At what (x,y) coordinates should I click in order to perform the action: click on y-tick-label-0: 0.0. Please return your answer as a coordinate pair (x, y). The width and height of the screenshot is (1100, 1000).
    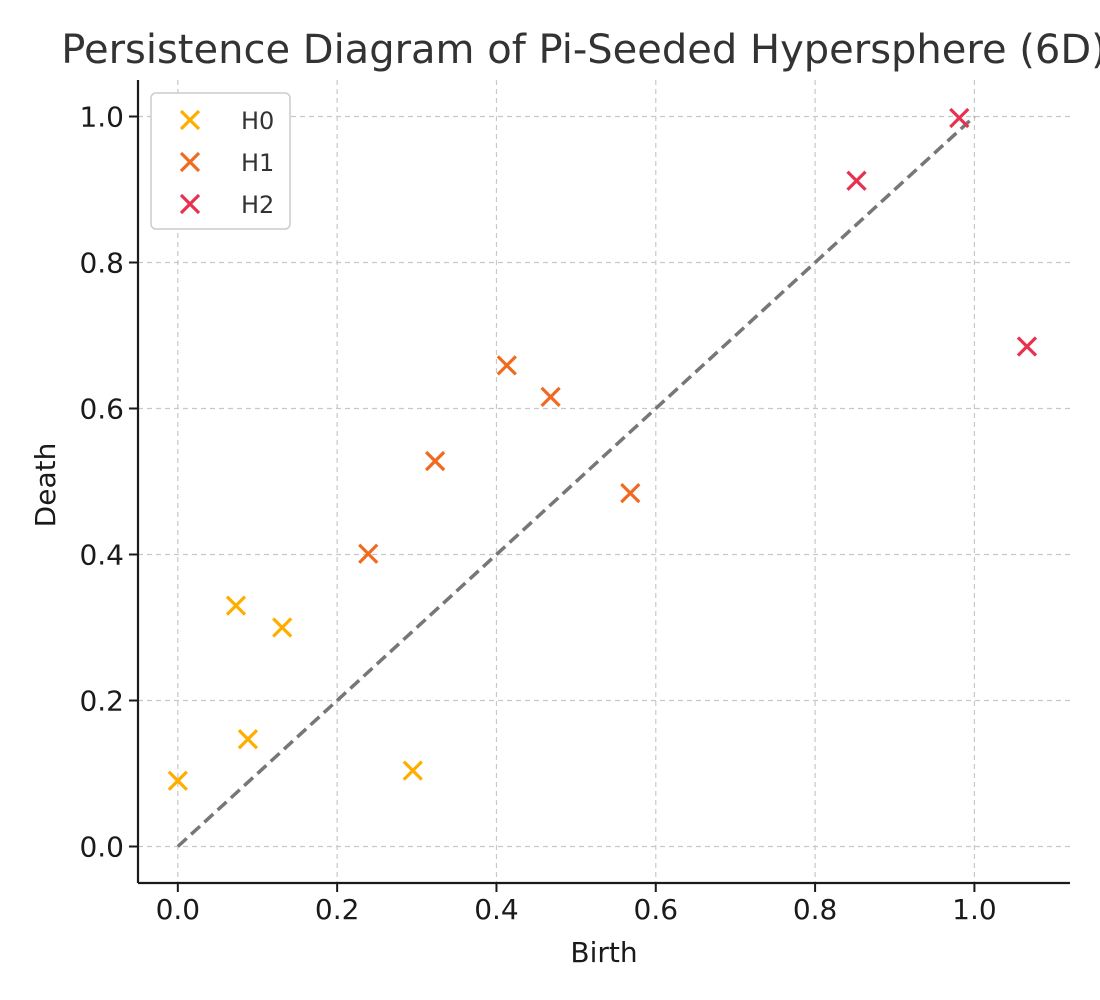
    Looking at the image, I should click on (101, 847).